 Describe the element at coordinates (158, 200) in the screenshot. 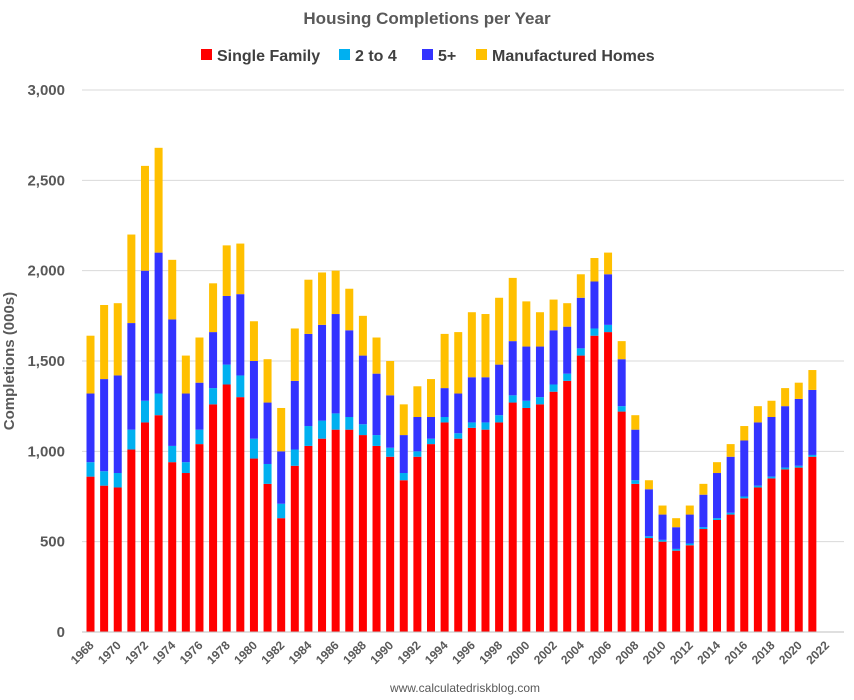

I see `bar-manufactured-homes-1973` at that location.